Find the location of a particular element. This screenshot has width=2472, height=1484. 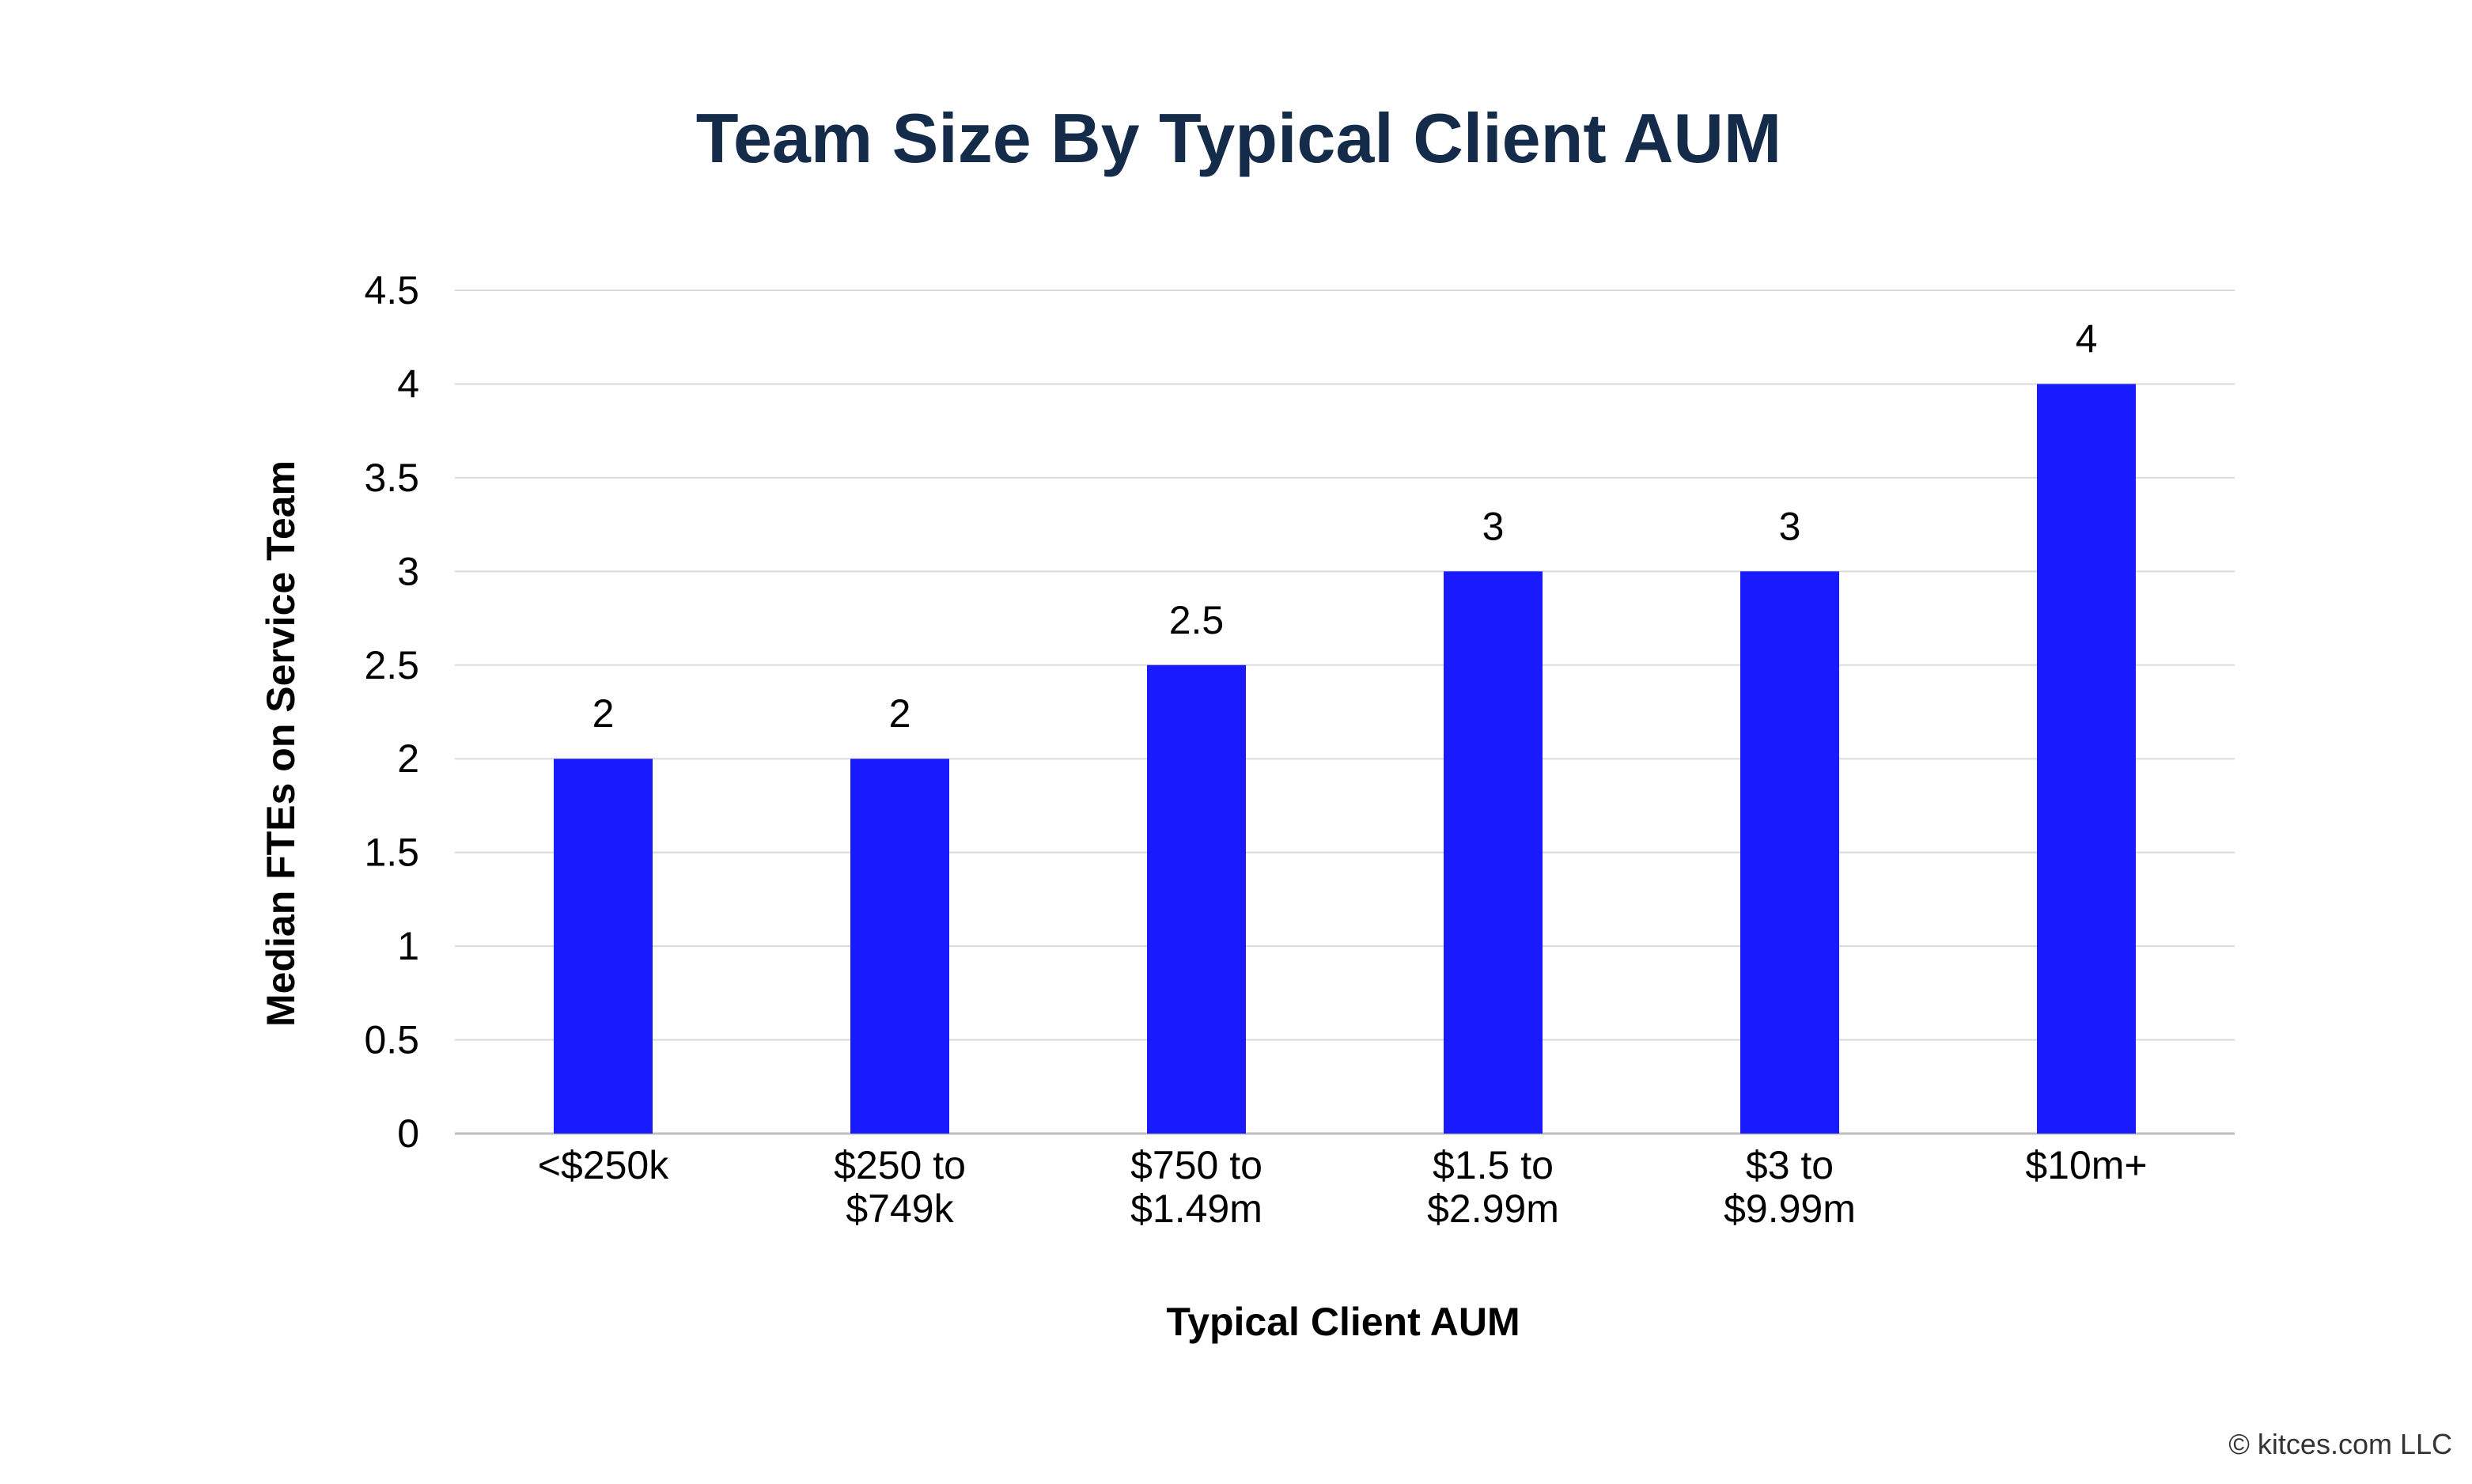

category-label-line: $1.49m is located at coordinates (1196, 1209).